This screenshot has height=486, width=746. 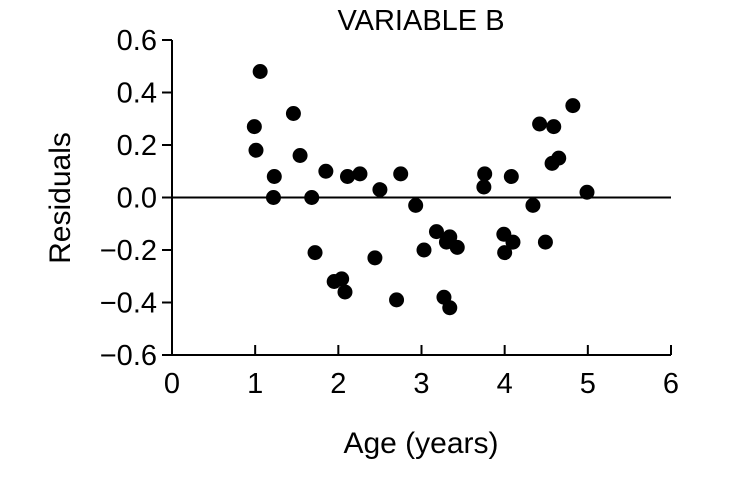 I want to click on x-tick-label: 6, so click(x=671, y=384).